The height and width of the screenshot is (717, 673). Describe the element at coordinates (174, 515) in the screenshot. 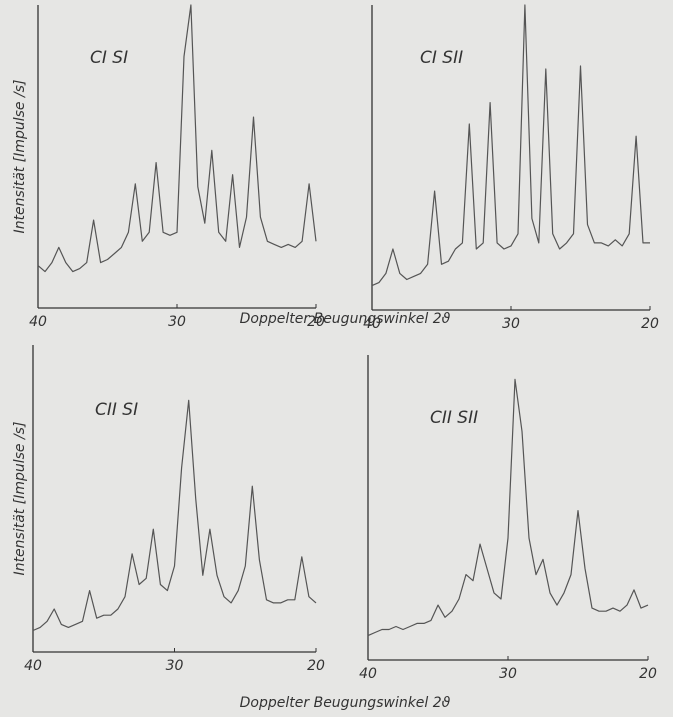

I see `diffraction-line` at that location.